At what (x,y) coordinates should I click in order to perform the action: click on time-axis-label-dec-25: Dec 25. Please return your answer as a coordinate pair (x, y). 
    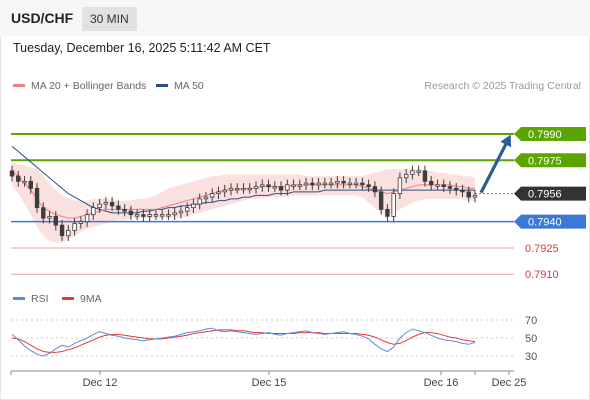
    Looking at the image, I should click on (509, 383).